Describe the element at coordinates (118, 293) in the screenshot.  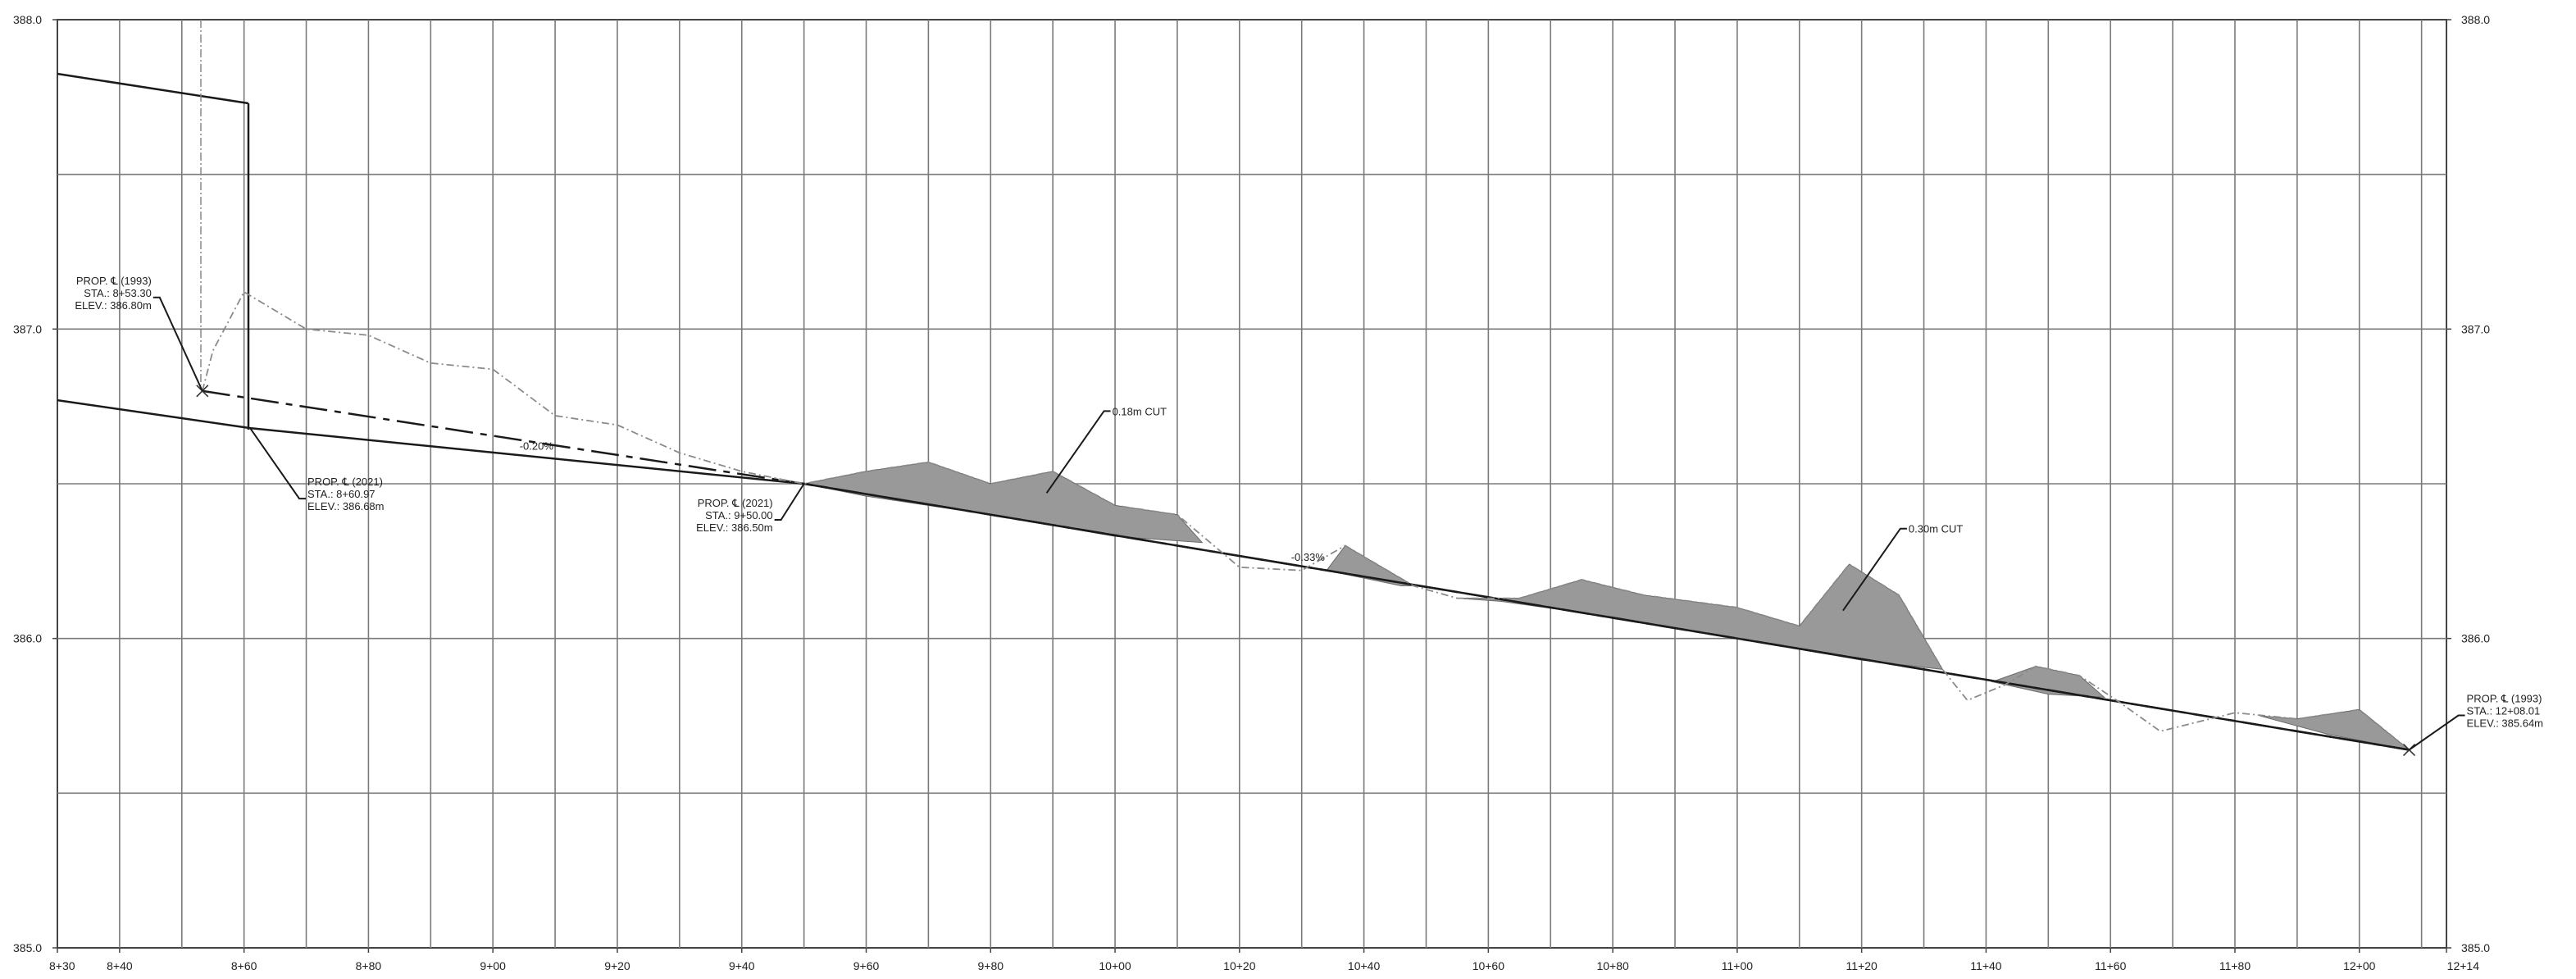
I see `callout-line: STA.: 8+53.30` at that location.